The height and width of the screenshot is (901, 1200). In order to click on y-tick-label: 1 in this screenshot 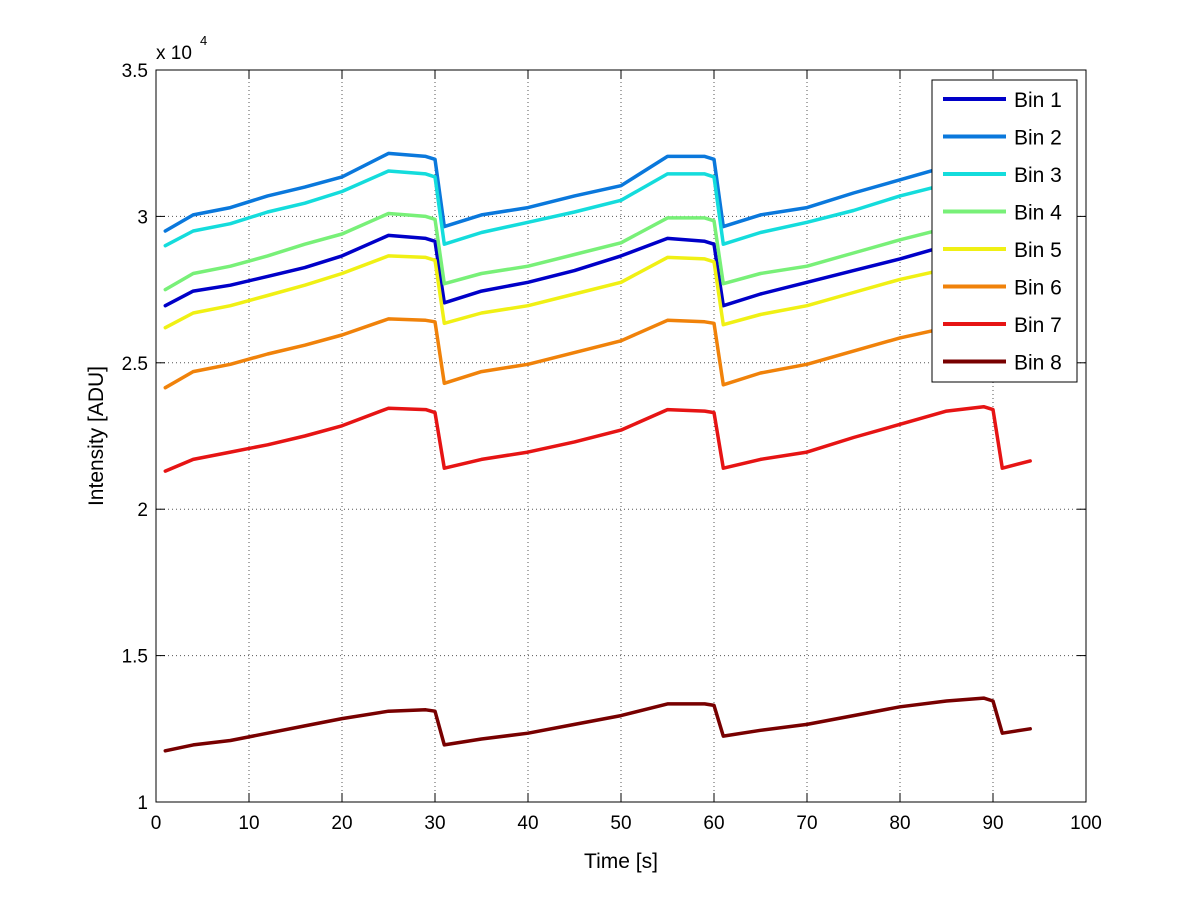, I will do `click(142, 803)`.